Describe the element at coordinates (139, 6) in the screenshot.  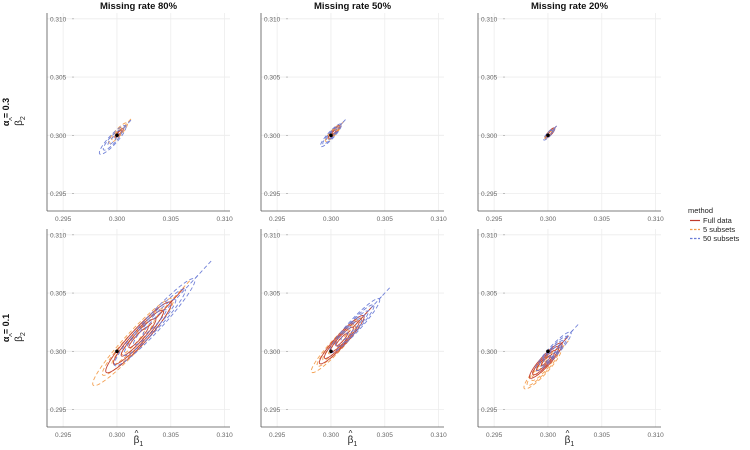
I see `column-title-1: Missing rate 80%` at that location.